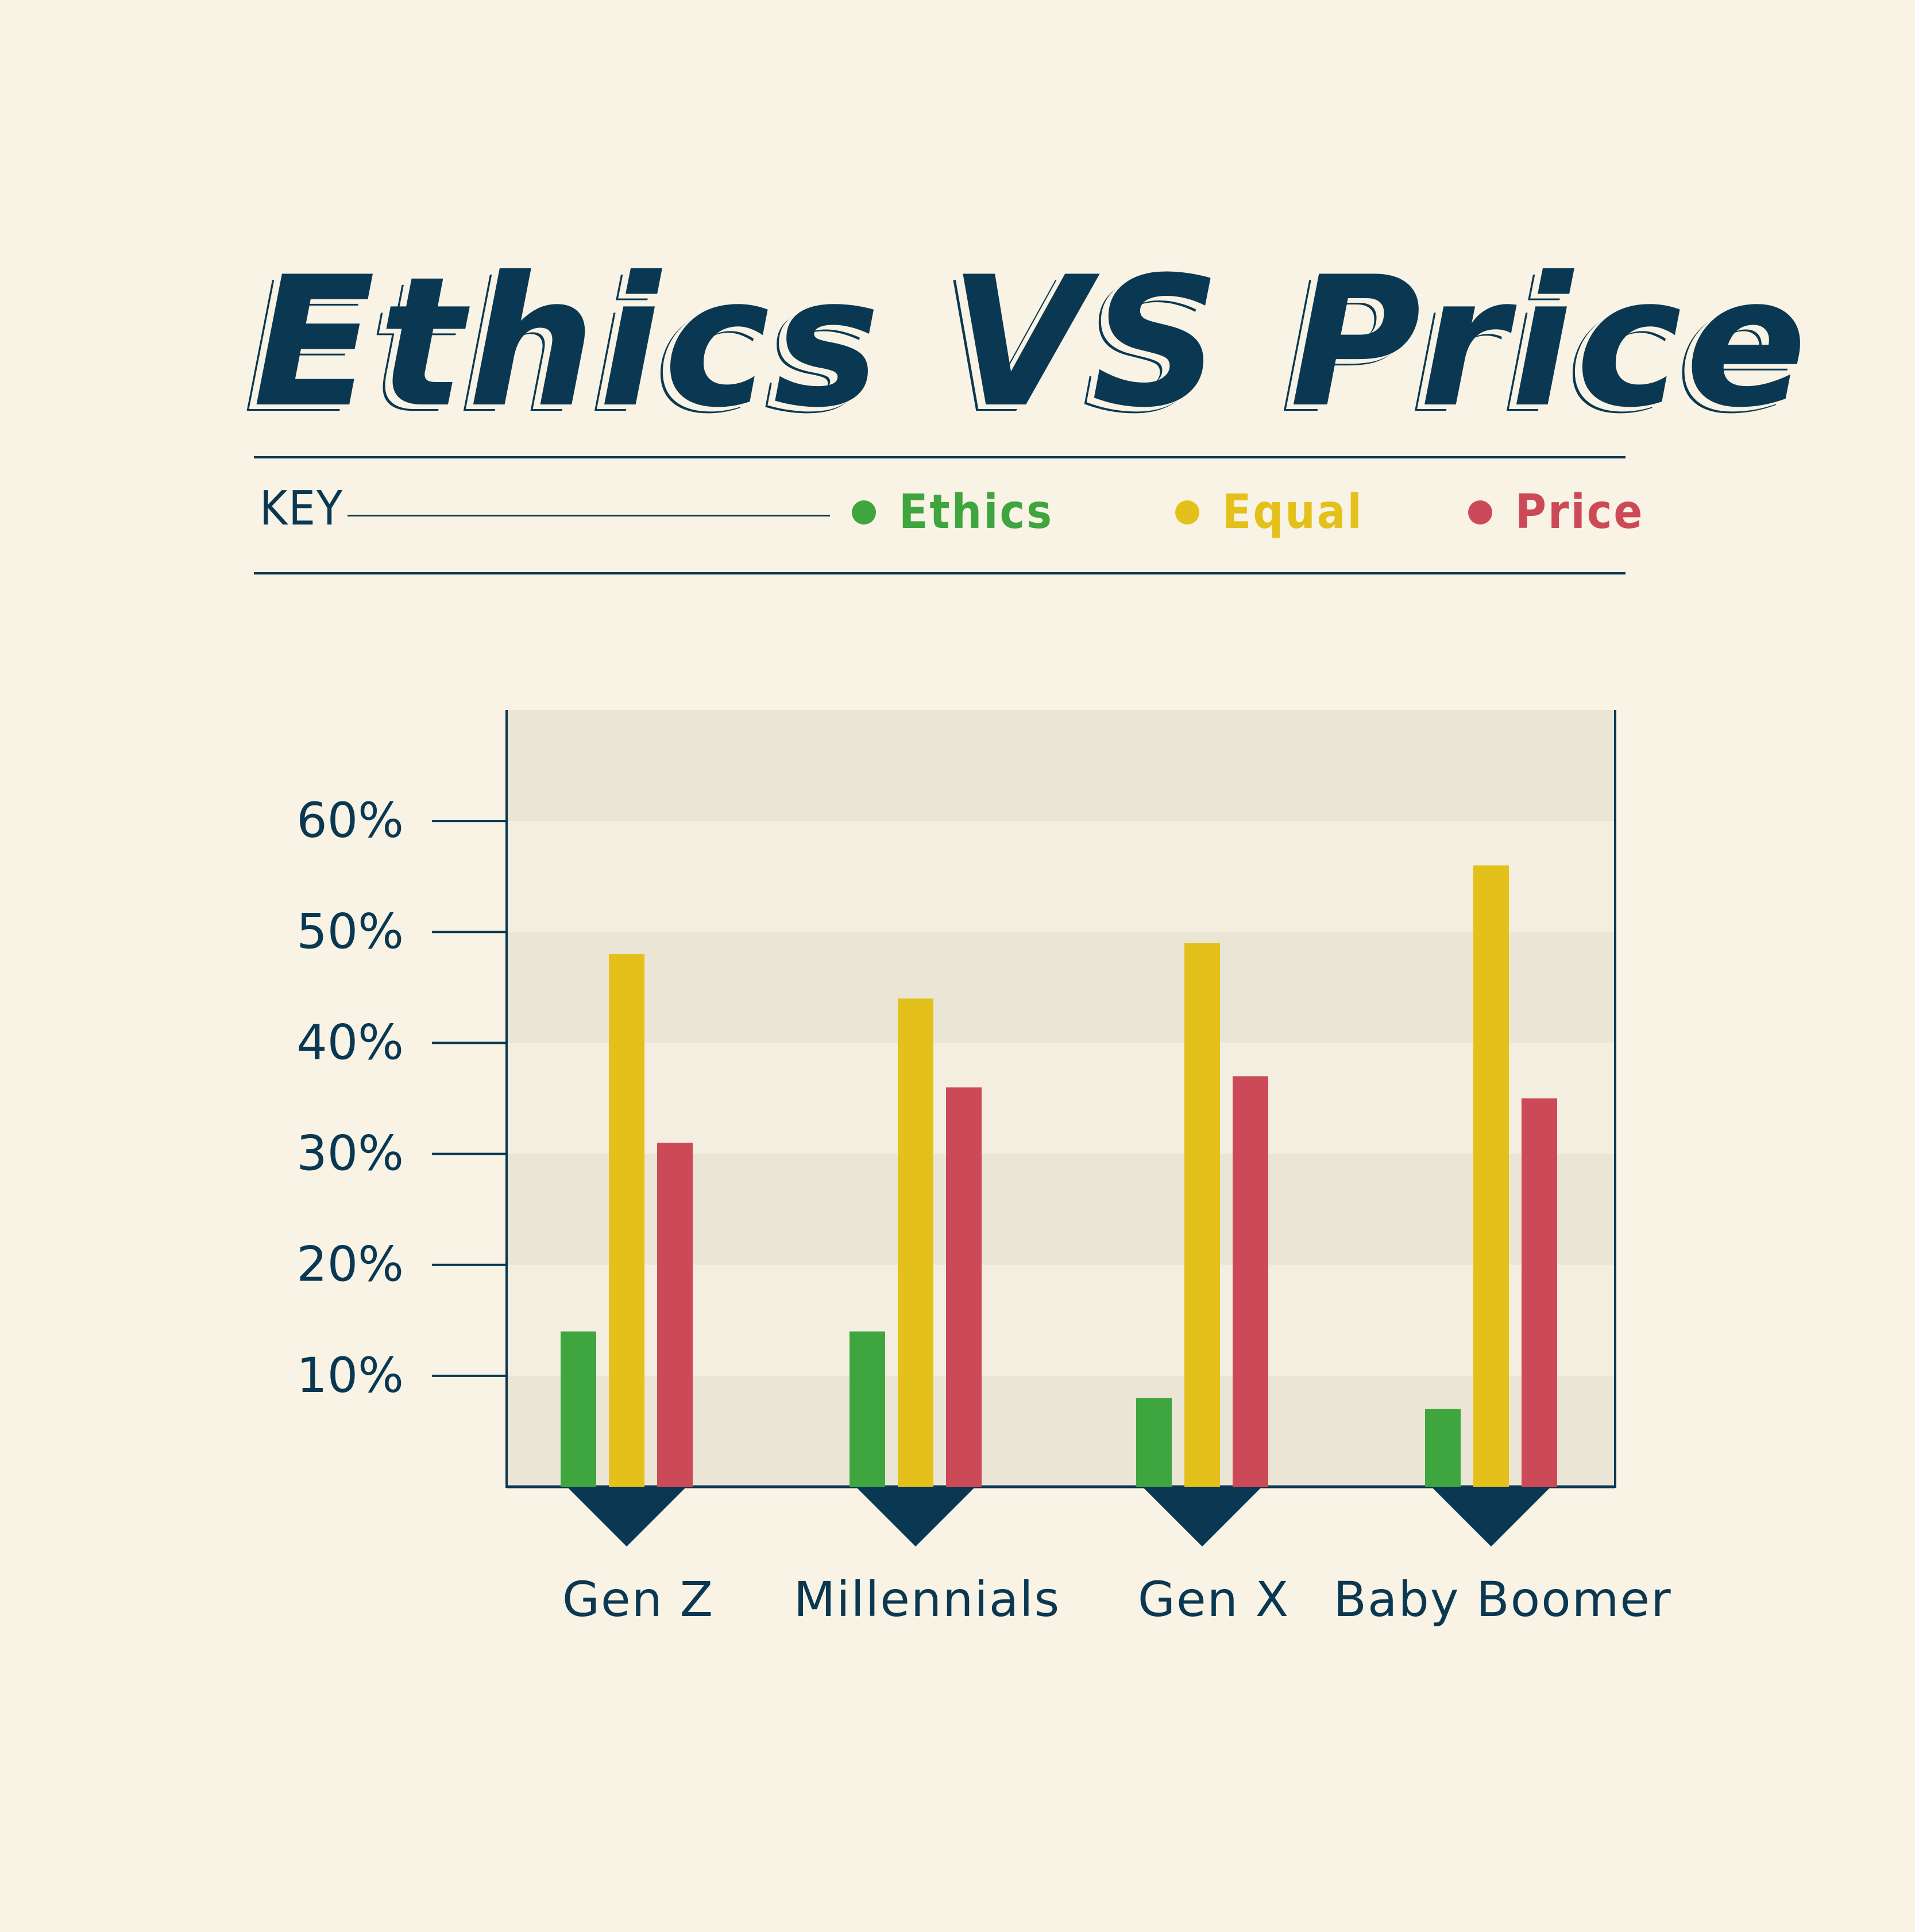  Describe the element at coordinates (1213, 1600) in the screenshot. I see `x-tick-label: Gen X` at that location.